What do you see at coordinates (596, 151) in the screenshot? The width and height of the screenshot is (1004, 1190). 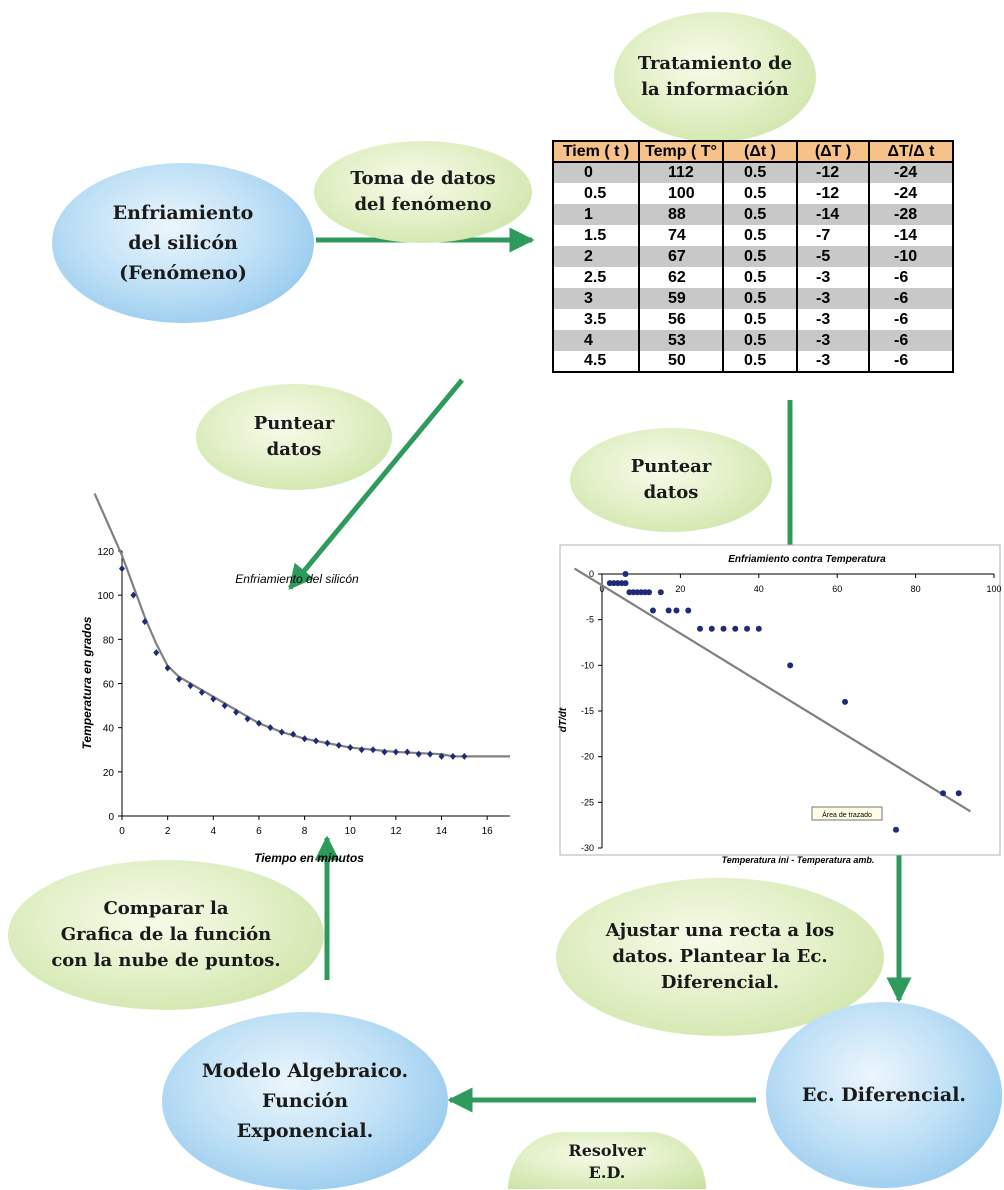 I see `column-header: Tiem ( t )` at bounding box center [596, 151].